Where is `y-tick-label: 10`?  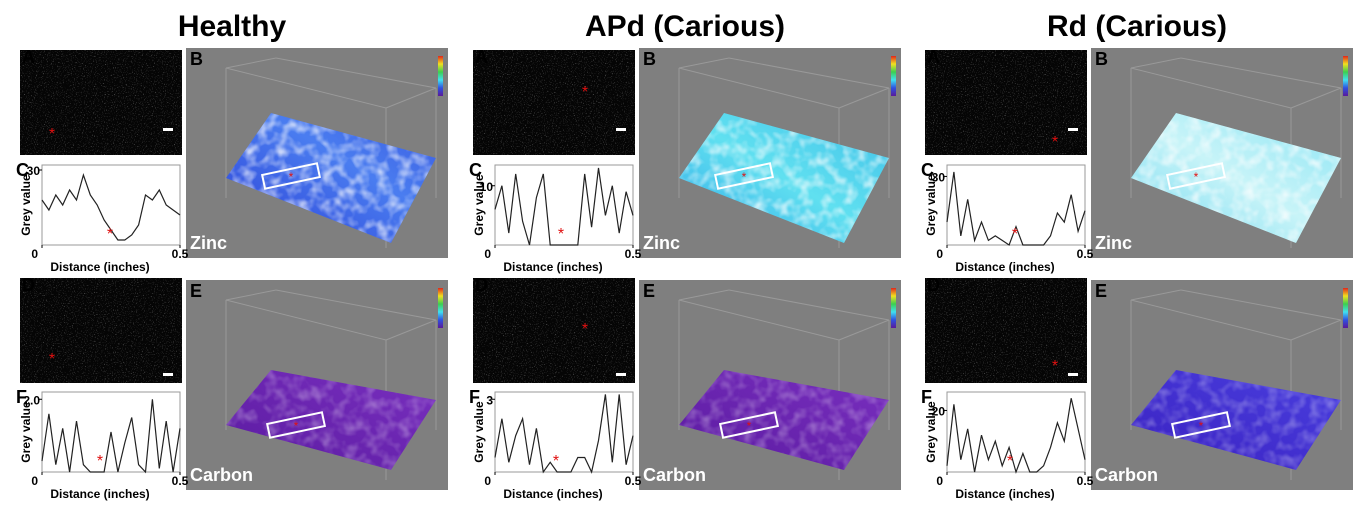
y-tick-label: 10 is located at coordinates (487, 187).